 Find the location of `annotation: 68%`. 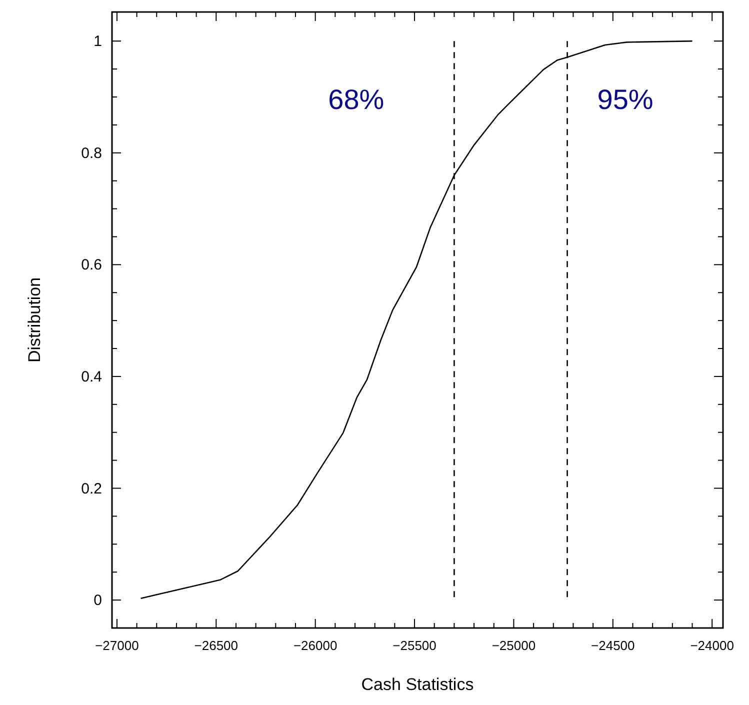

annotation: 68% is located at coordinates (356, 99).